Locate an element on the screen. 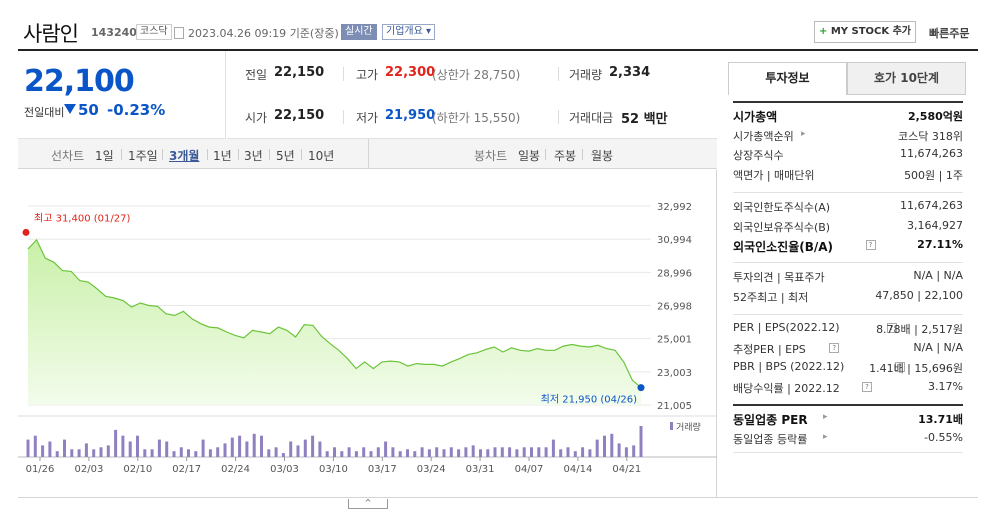  info-value: 13.71배 is located at coordinates (940, 419).